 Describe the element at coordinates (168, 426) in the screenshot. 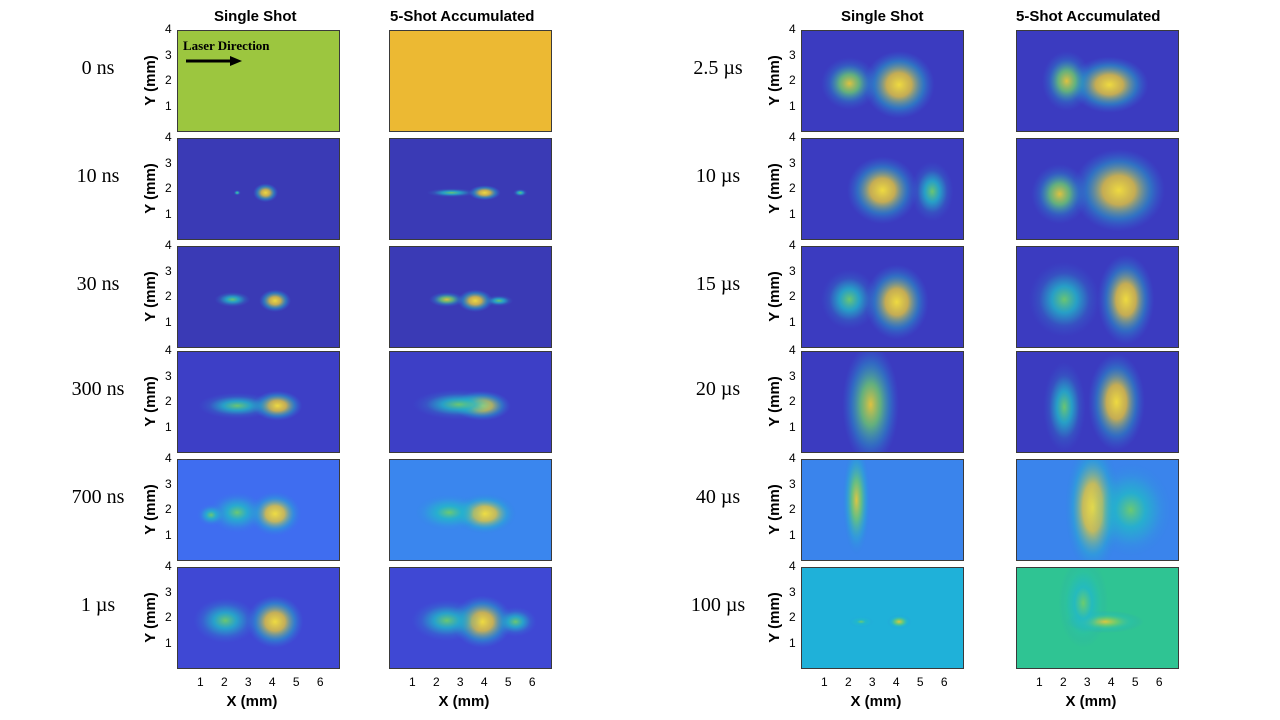

I see `left-row-3-ytick: 1` at that location.